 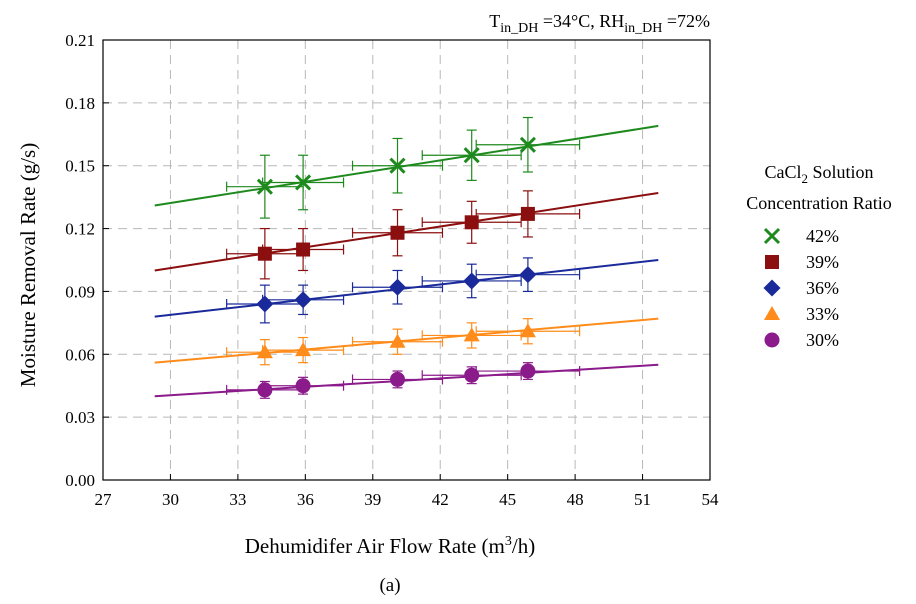 What do you see at coordinates (80, 40) in the screenshot?
I see `y-tick-label: 0.21` at bounding box center [80, 40].